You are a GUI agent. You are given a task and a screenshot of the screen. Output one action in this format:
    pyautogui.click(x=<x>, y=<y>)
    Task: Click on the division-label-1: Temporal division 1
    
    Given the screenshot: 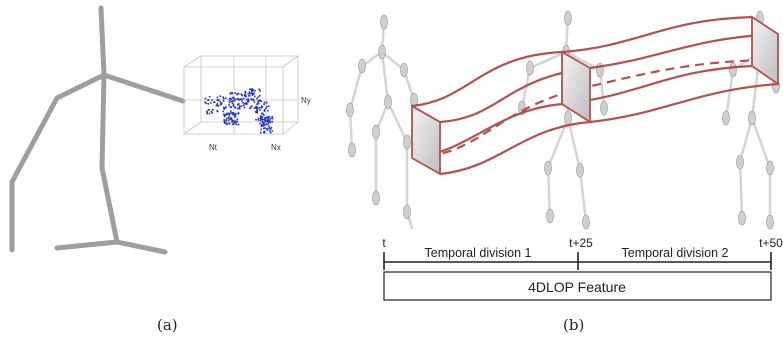 What is the action you would take?
    pyautogui.click(x=478, y=253)
    